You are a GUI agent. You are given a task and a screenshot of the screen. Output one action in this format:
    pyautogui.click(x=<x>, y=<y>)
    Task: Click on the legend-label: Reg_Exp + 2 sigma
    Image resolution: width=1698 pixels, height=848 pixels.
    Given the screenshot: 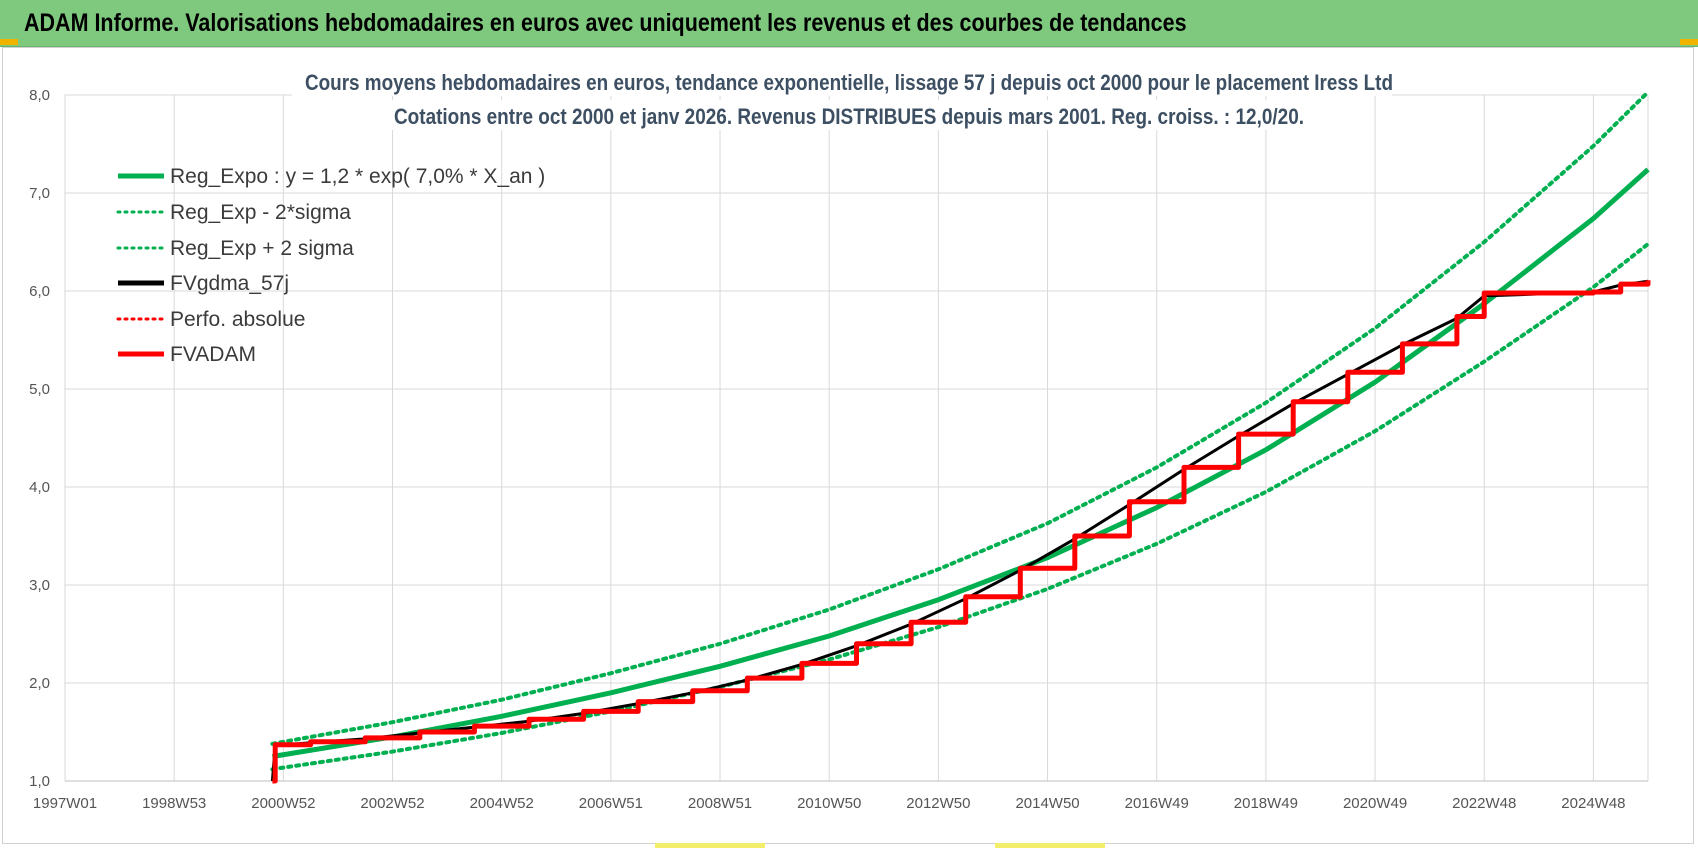 What is the action you would take?
    pyautogui.click(x=262, y=248)
    